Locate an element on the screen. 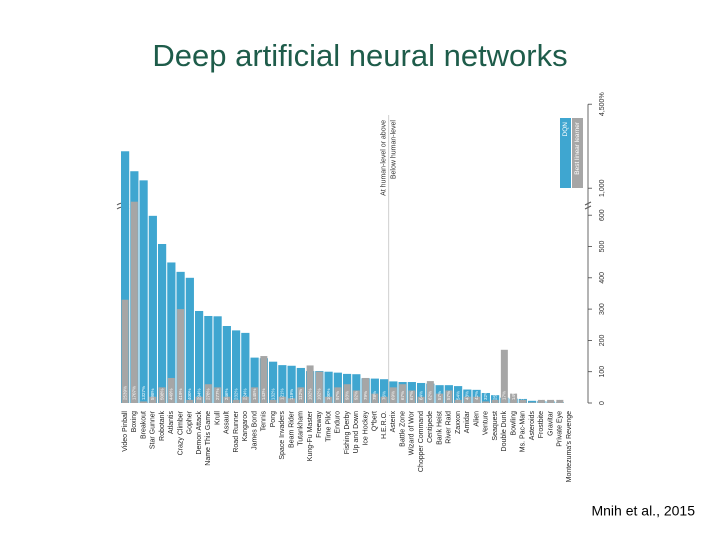  value-label: 97% is located at coordinates (337, 395).